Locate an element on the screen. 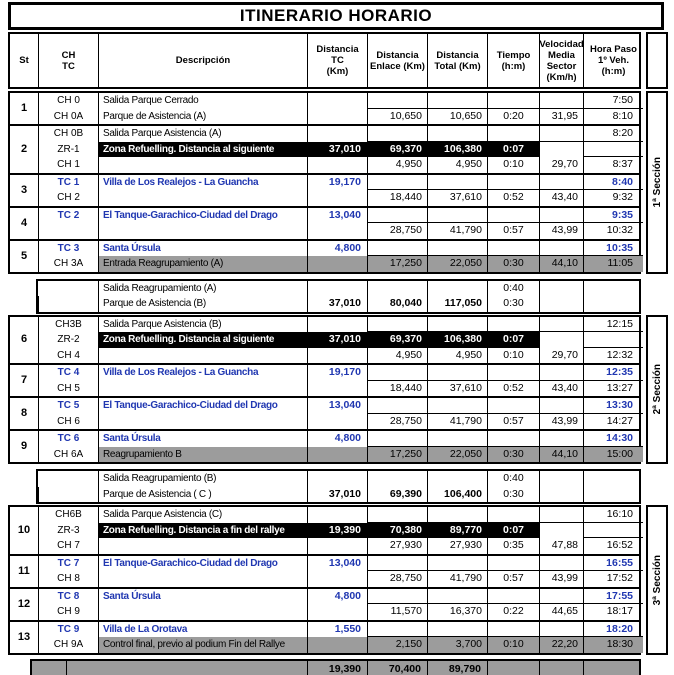 This screenshot has width=674, height=675. stage-number: 8 is located at coordinates (24, 413).